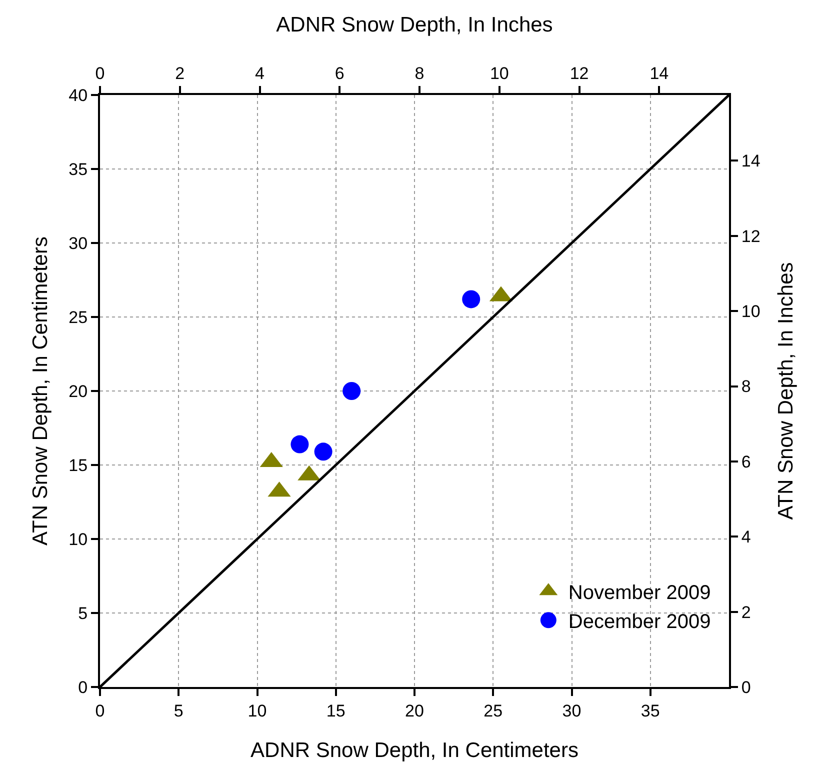 Image resolution: width=829 pixels, height=762 pixels. What do you see at coordinates (650, 710) in the screenshot?
I see `x-tick-label: 35` at bounding box center [650, 710].